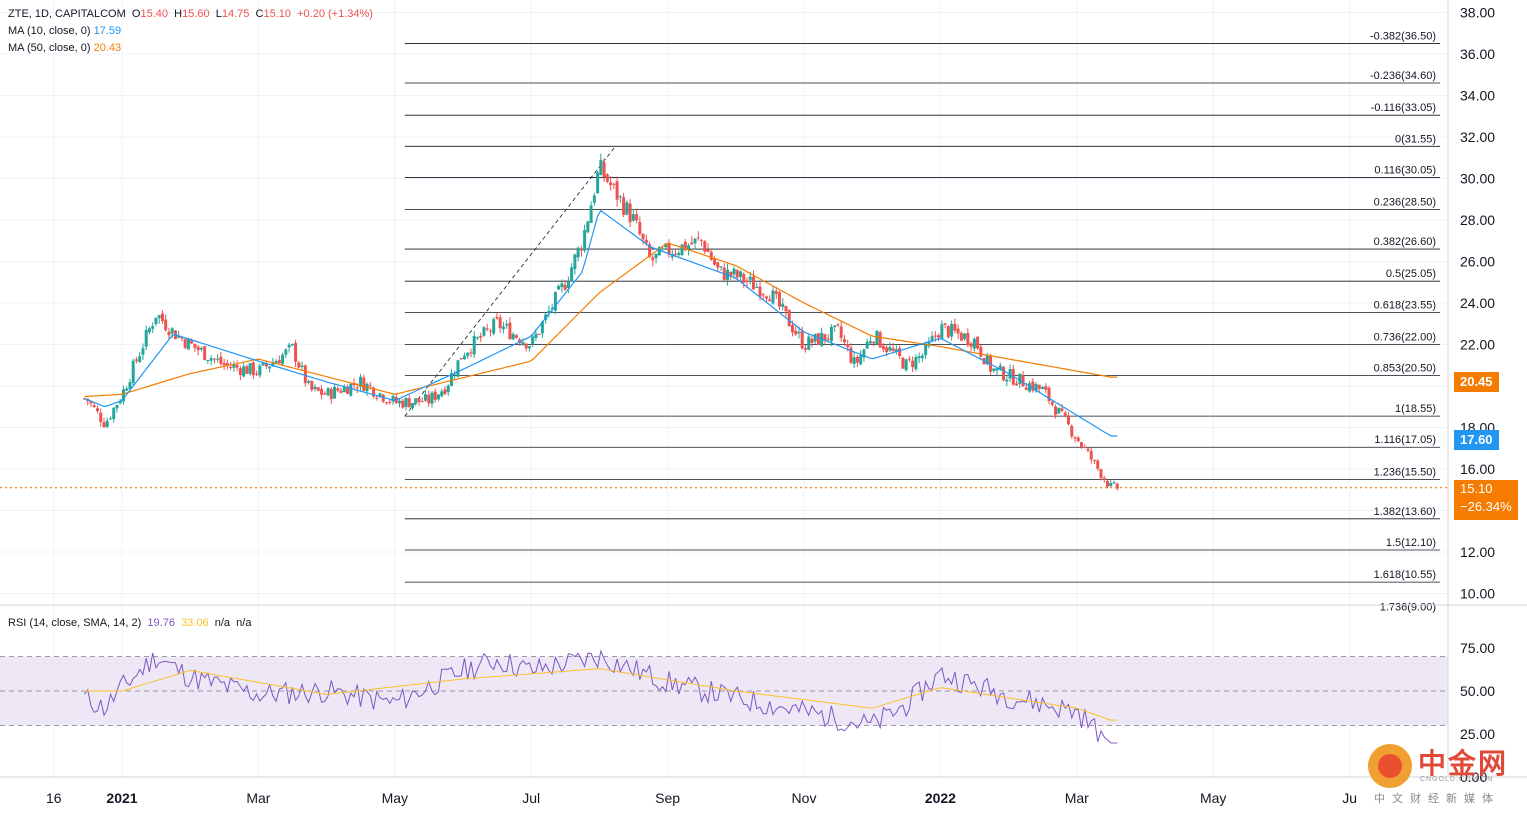  What do you see at coordinates (64, 48) in the screenshot?
I see `ma50-legend: MA (50, close, 0) 20.43` at bounding box center [64, 48].